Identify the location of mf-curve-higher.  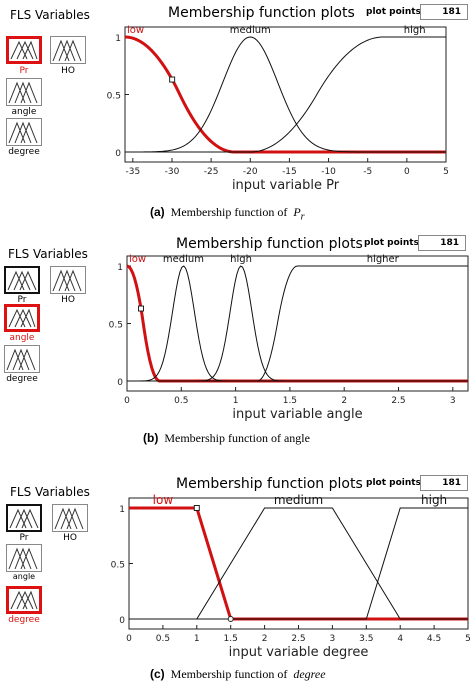
(297, 323).